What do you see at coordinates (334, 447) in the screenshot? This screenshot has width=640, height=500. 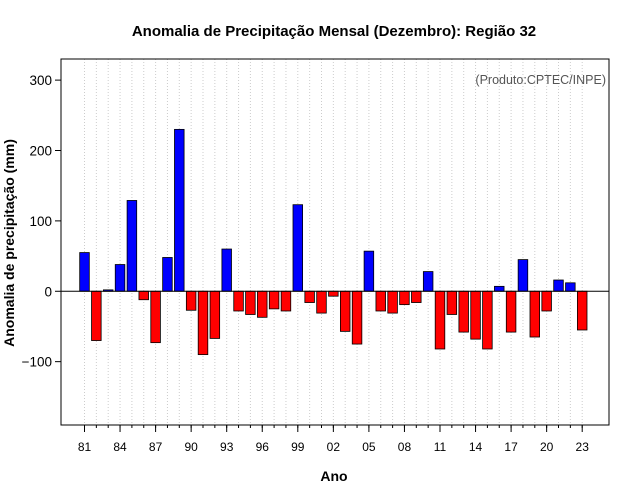 I see `x-tick-label: 02` at bounding box center [334, 447].